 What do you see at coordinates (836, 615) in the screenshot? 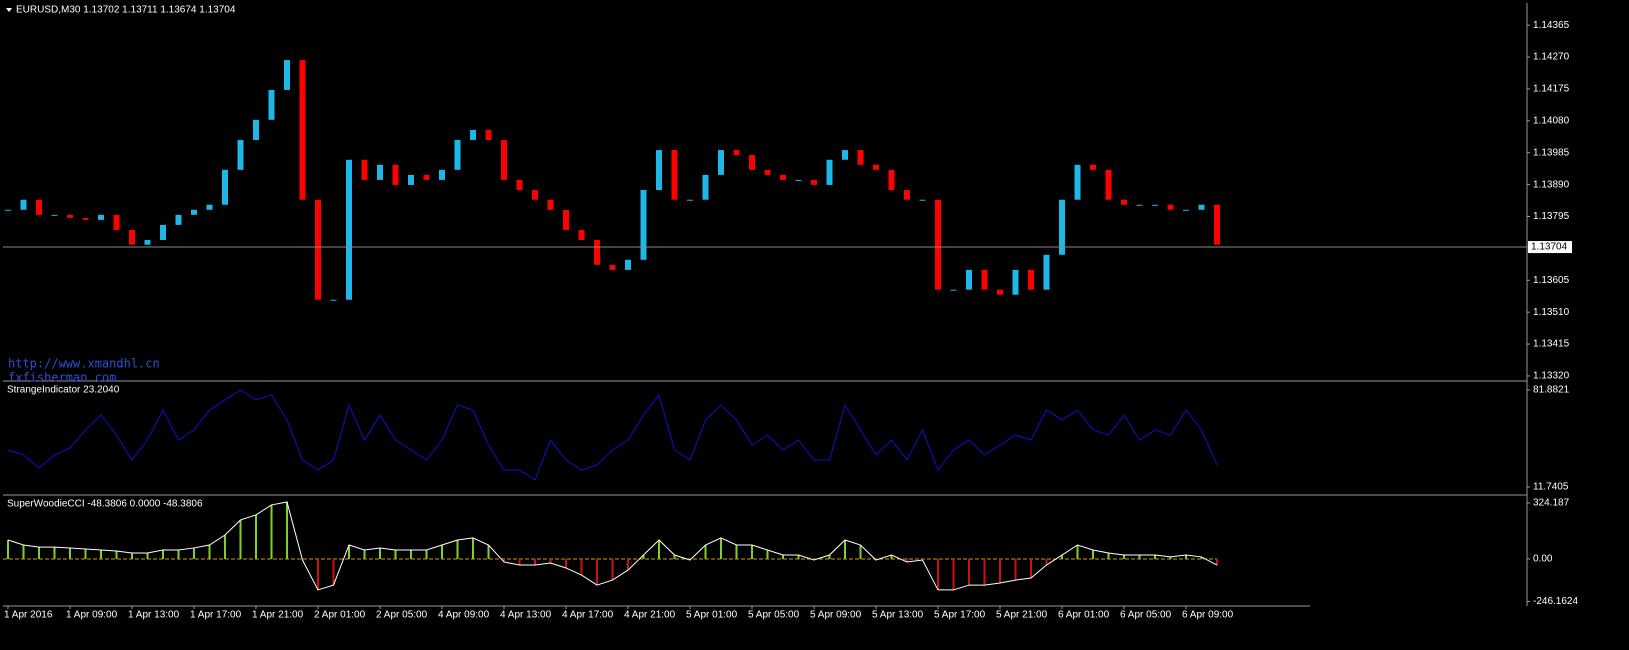
I see `x-tick-label: 5 Apr 09:00` at bounding box center [836, 615].